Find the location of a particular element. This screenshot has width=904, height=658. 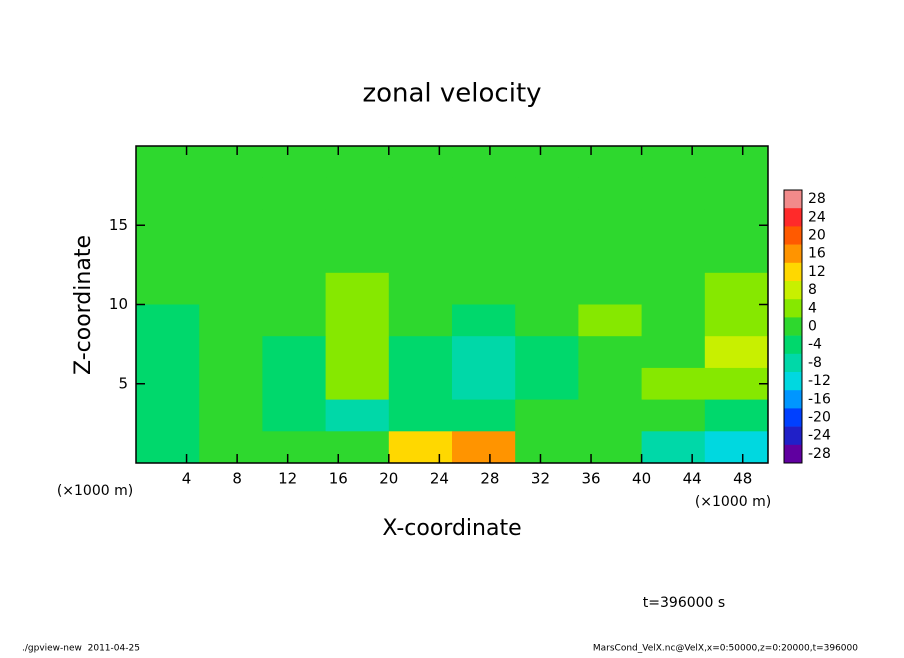

colorbar-label: -12 is located at coordinates (819, 381).